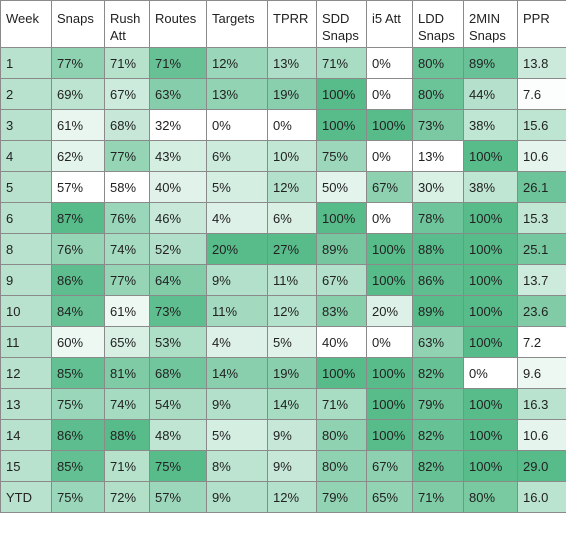 Image resolution: width=566 pixels, height=536 pixels. I want to click on cell-i5-att: 0%, so click(389, 156).